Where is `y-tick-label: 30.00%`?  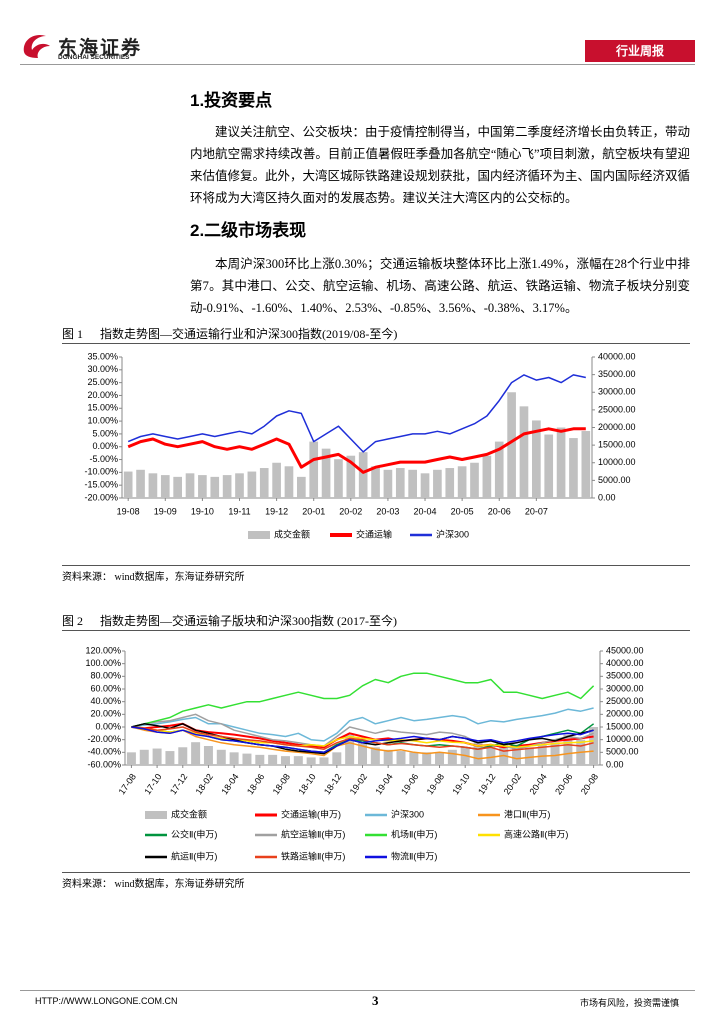 y-tick-label: 30.00% is located at coordinates (102, 369).